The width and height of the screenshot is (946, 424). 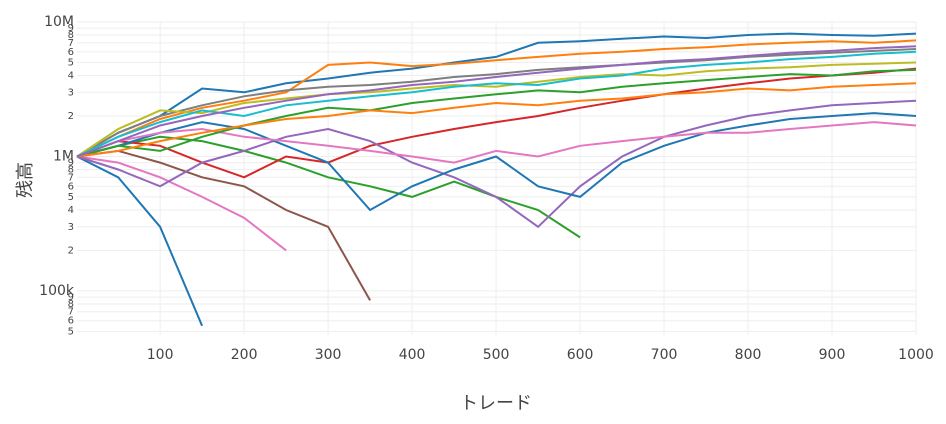 What do you see at coordinates (25, 180) in the screenshot?
I see `y-axis-label: 残高` at bounding box center [25, 180].